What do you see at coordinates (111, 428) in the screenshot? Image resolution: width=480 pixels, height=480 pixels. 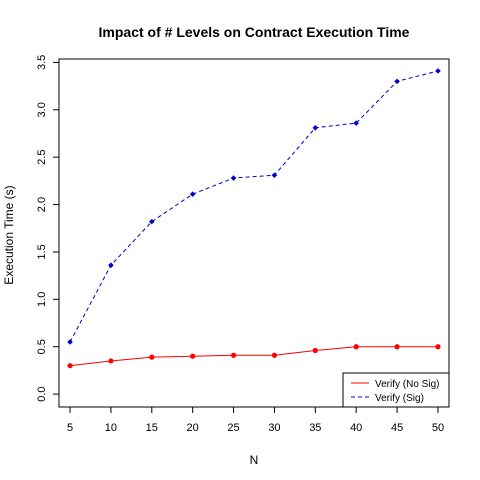 I see `x-tick-label: 10` at bounding box center [111, 428].